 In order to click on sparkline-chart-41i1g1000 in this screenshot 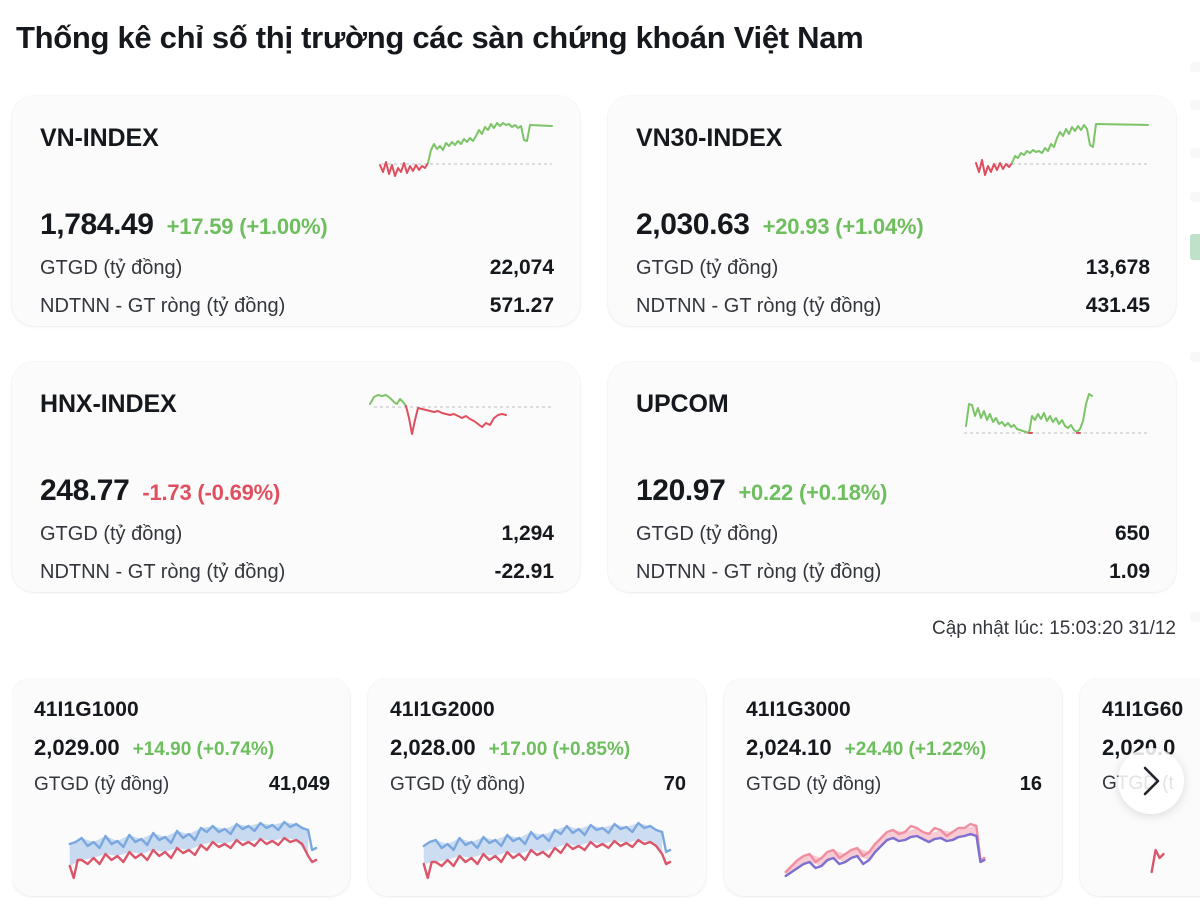, I will do `click(181, 852)`.